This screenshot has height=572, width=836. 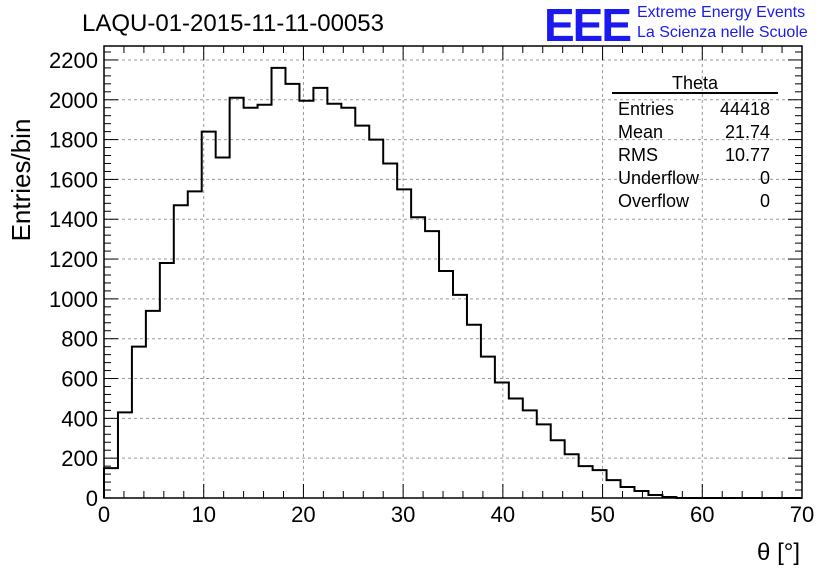 What do you see at coordinates (602, 514) in the screenshot?
I see `x-tick-label: 50` at bounding box center [602, 514].